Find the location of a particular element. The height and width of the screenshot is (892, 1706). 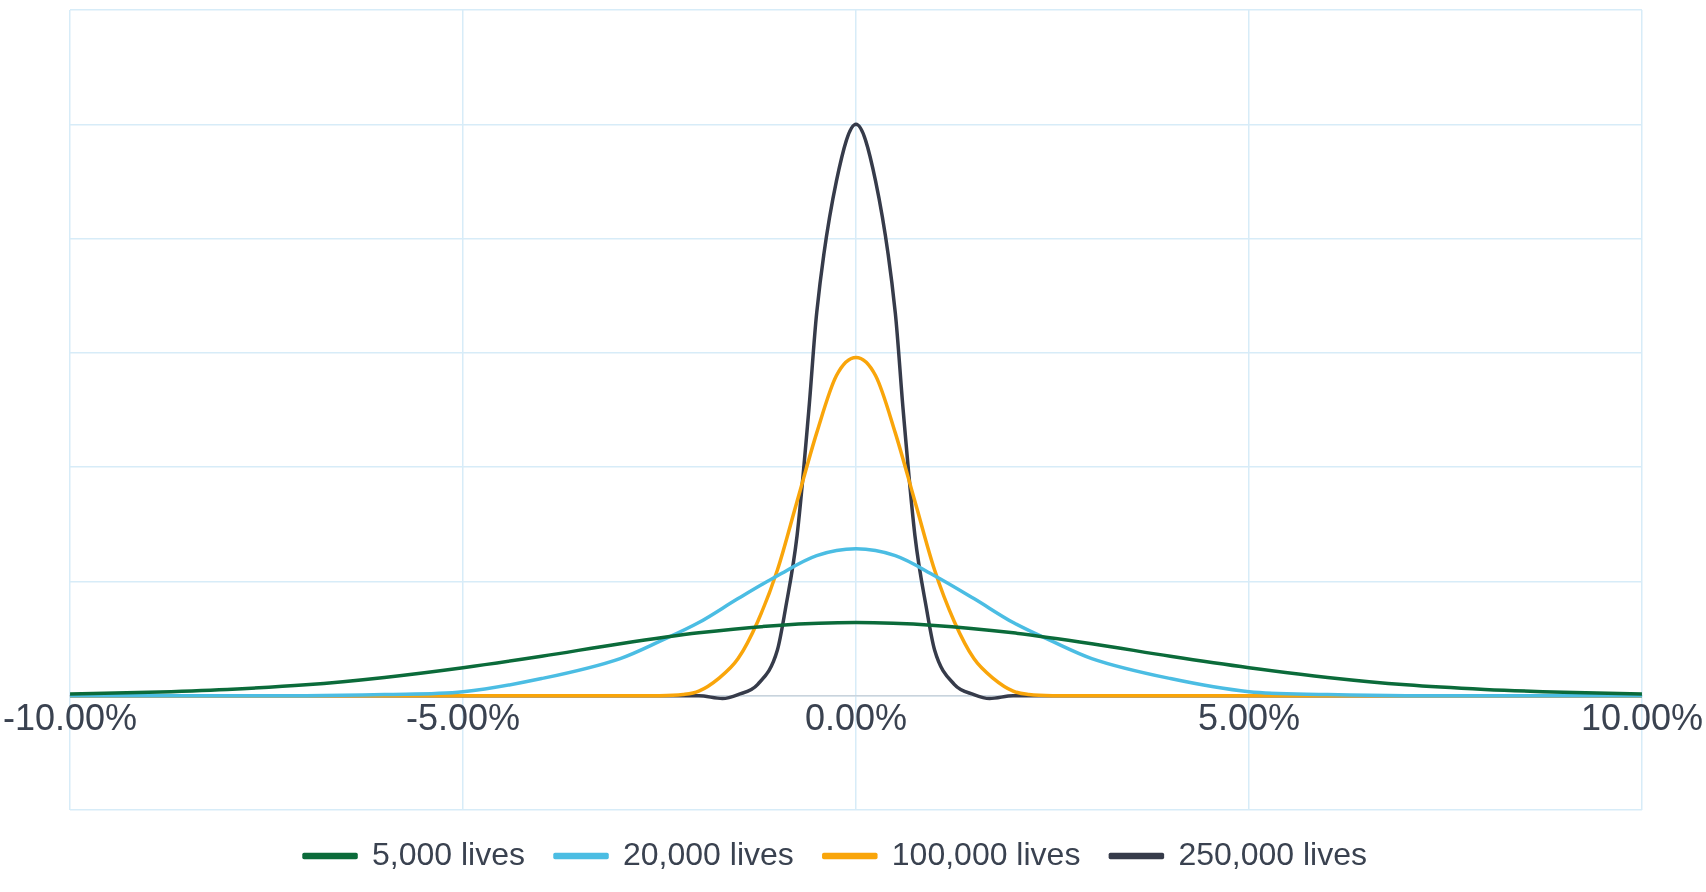

legend-label: 20,000 lives is located at coordinates (708, 853).